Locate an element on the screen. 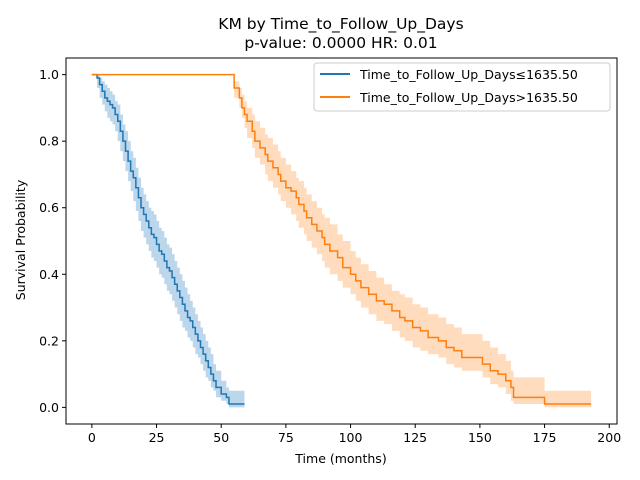 The width and height of the screenshot is (640, 480). x-tick-label: 175 is located at coordinates (545, 437).